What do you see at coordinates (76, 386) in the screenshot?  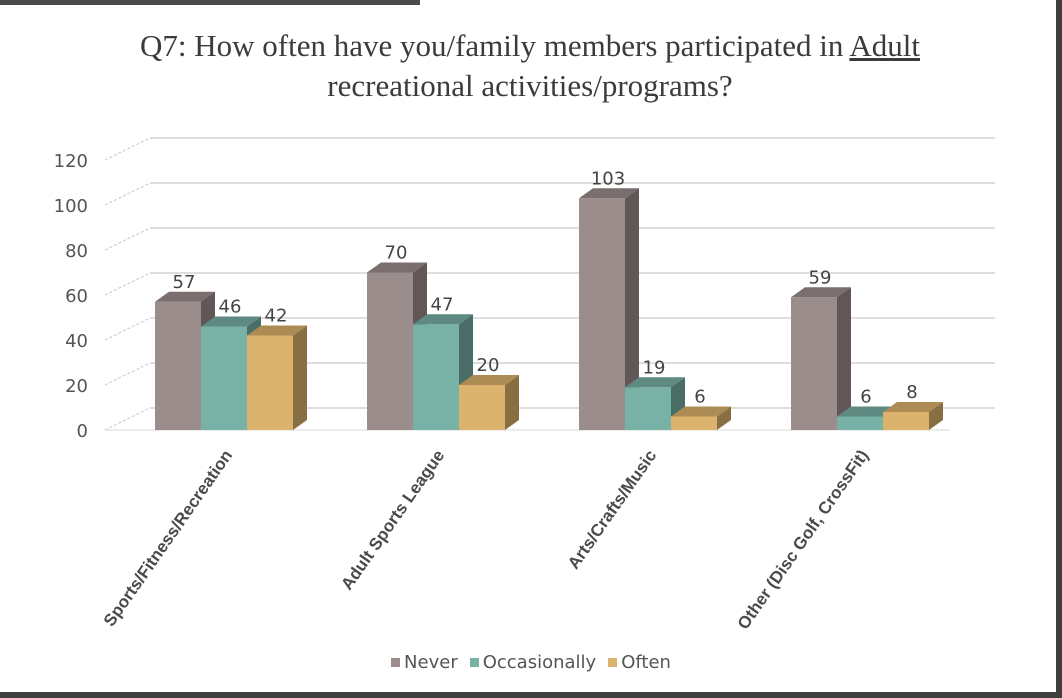 I see `y-tick-label: 20` at bounding box center [76, 386].